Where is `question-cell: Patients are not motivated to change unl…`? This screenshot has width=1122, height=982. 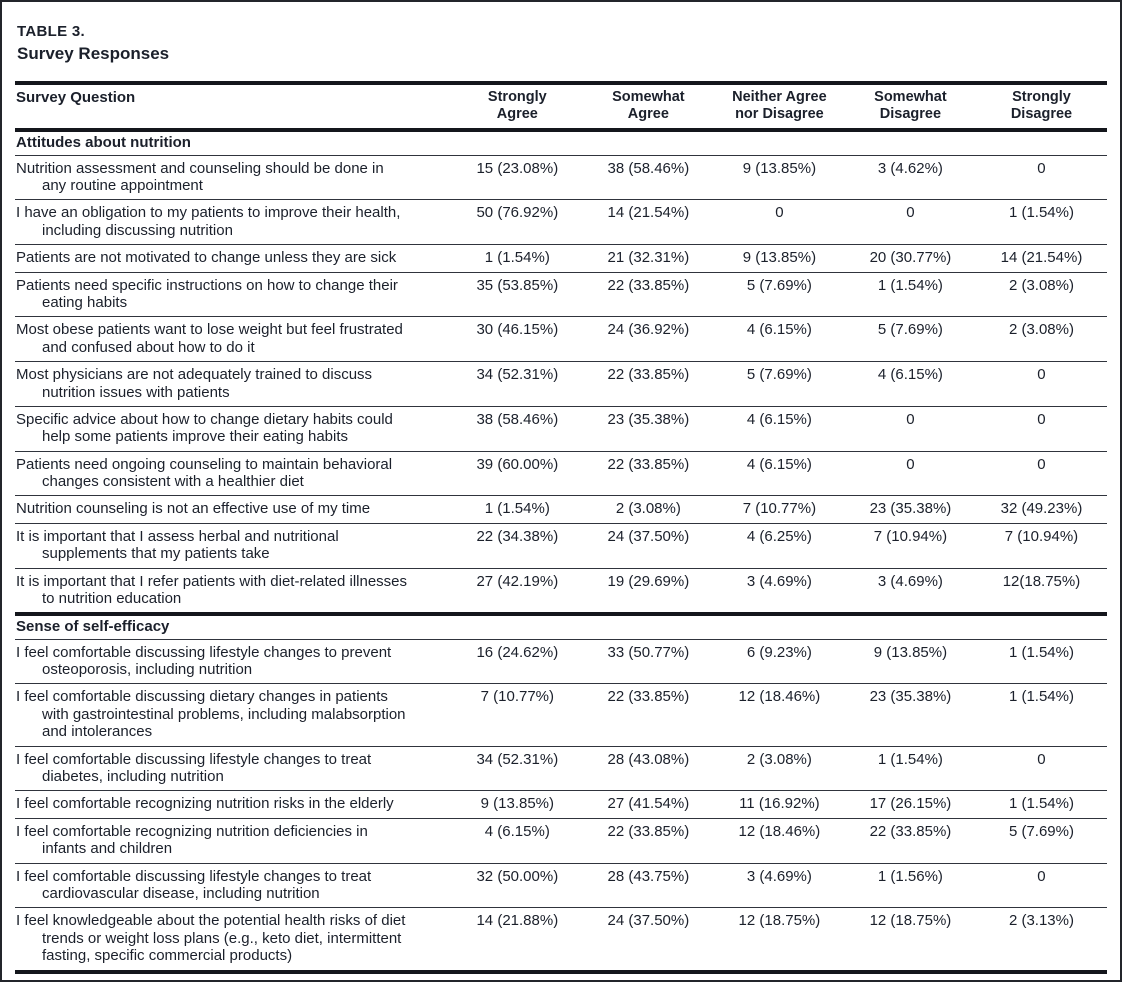 question-cell: Patients are not motivated to change unl… is located at coordinates (233, 258).